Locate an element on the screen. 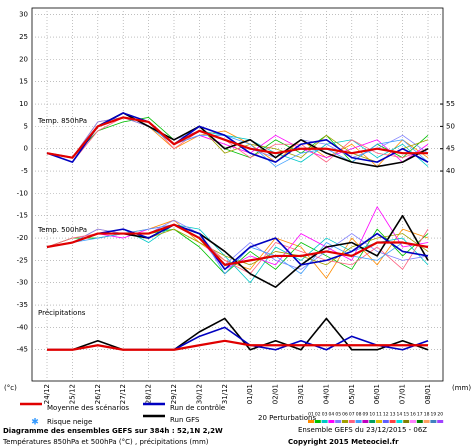  y-tick-label: 30 is located at coordinates (23, 15).